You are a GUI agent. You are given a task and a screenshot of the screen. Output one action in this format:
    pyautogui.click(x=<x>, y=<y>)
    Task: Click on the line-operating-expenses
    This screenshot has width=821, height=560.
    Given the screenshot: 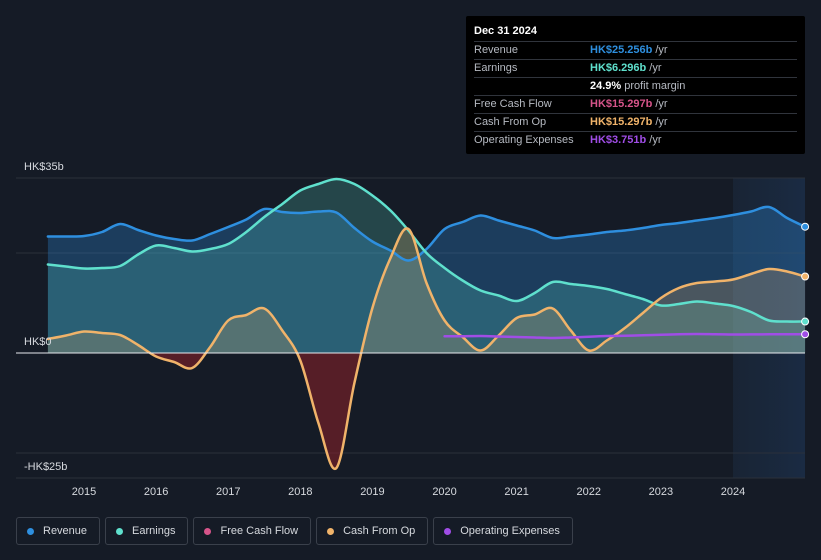 What is the action you would take?
    pyautogui.click(x=625, y=336)
    